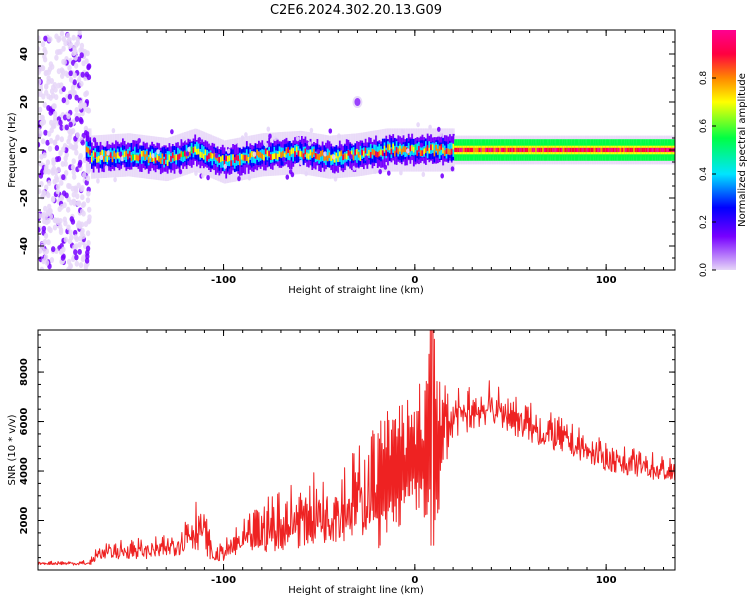  Describe the element at coordinates (356, 590) in the screenshot. I see `snr-xlabel: Height of straight line (km)` at that location.